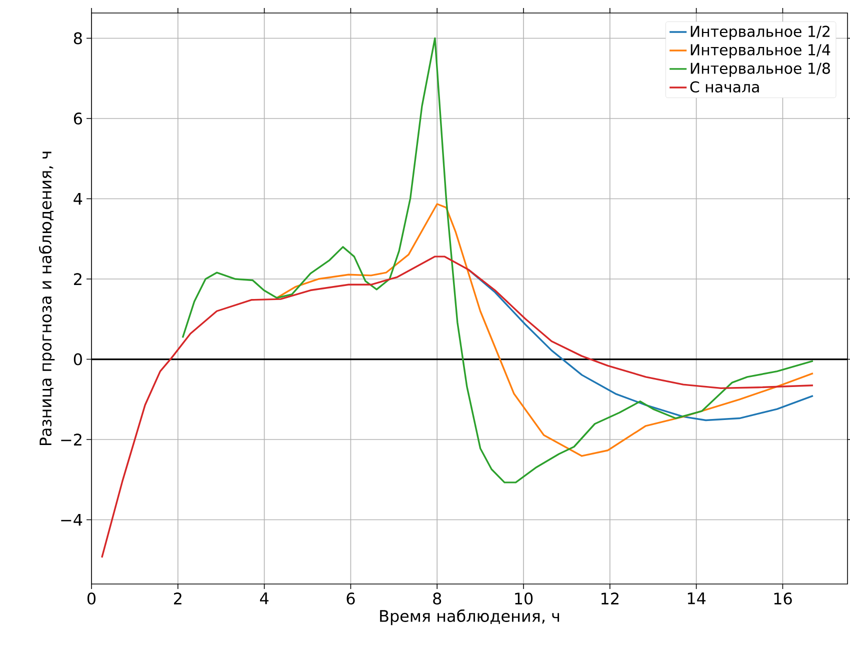 The width and height of the screenshot is (850, 651). What do you see at coordinates (760, 33) in the screenshot?
I see `legend-label: Интервальное 1/2` at bounding box center [760, 33].